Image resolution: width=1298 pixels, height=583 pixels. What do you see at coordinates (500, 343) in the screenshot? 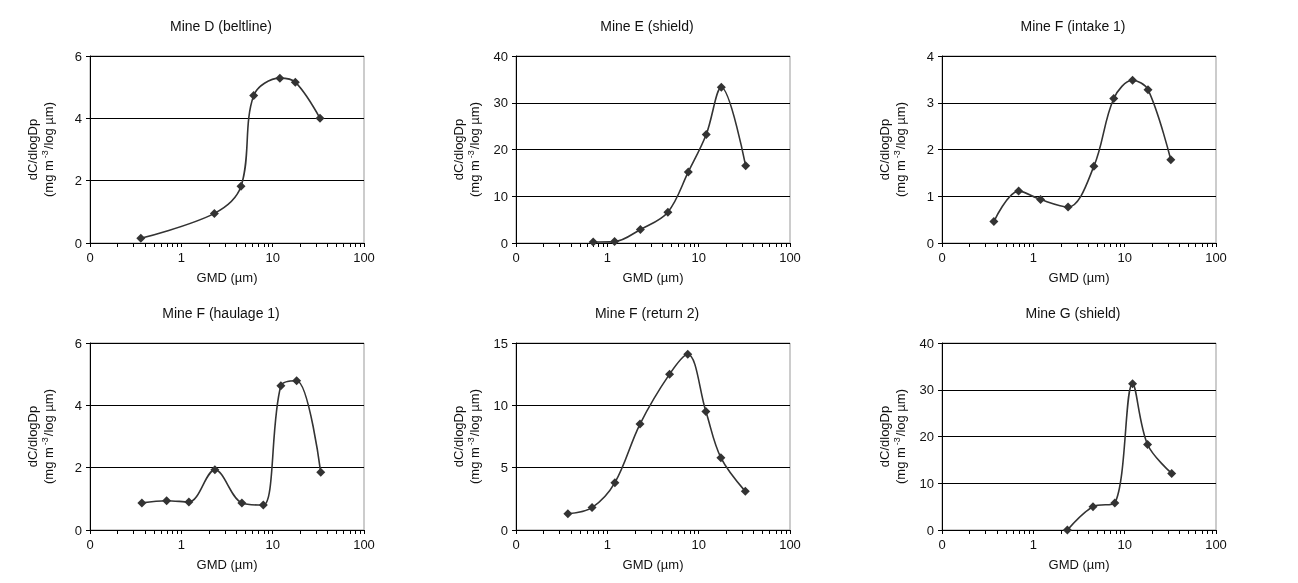
I see `y-tick-label: 15` at bounding box center [500, 343].